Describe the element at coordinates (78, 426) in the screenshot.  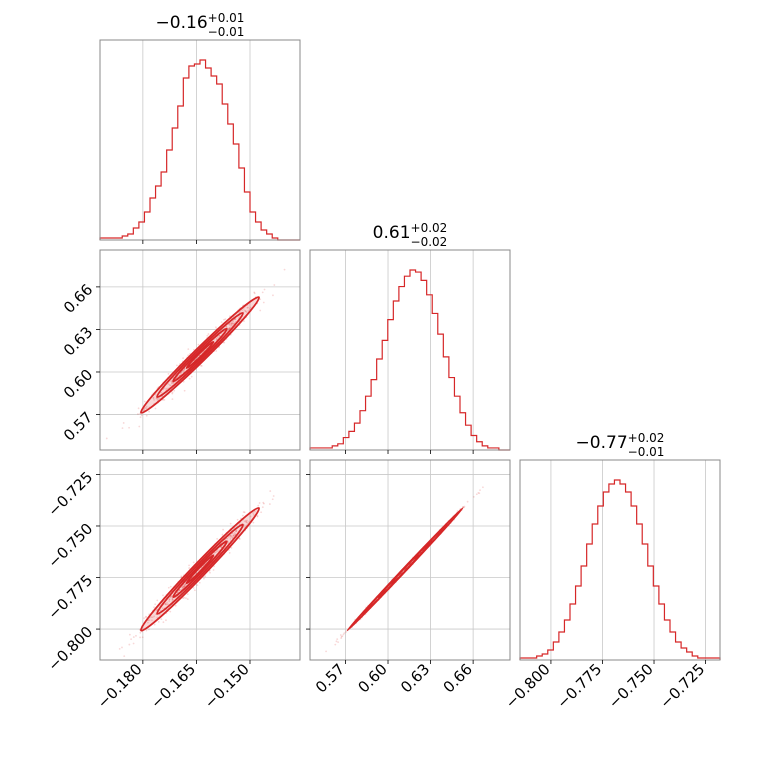
I see `y-tick-label: 0.57` at that location.